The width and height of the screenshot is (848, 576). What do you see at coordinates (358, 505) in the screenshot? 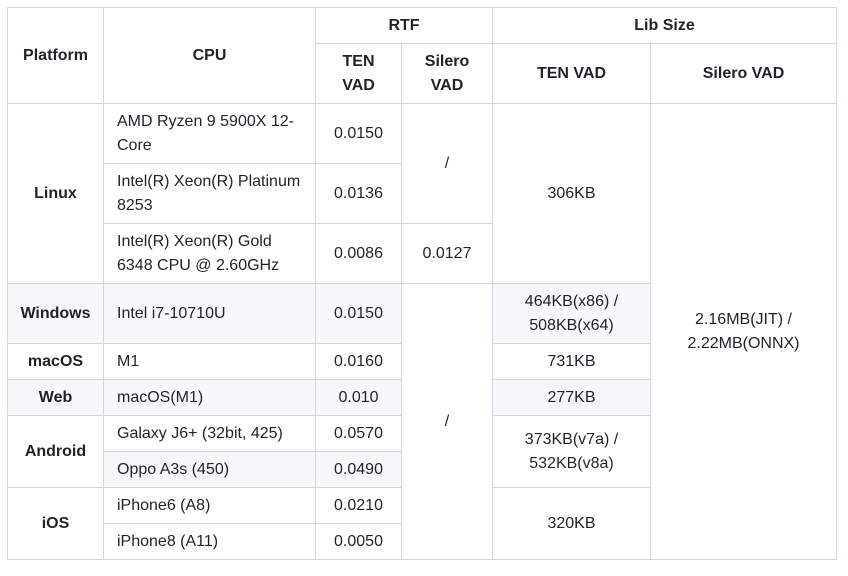
I see `ten-rtf-cell: 0.0210` at bounding box center [358, 505].